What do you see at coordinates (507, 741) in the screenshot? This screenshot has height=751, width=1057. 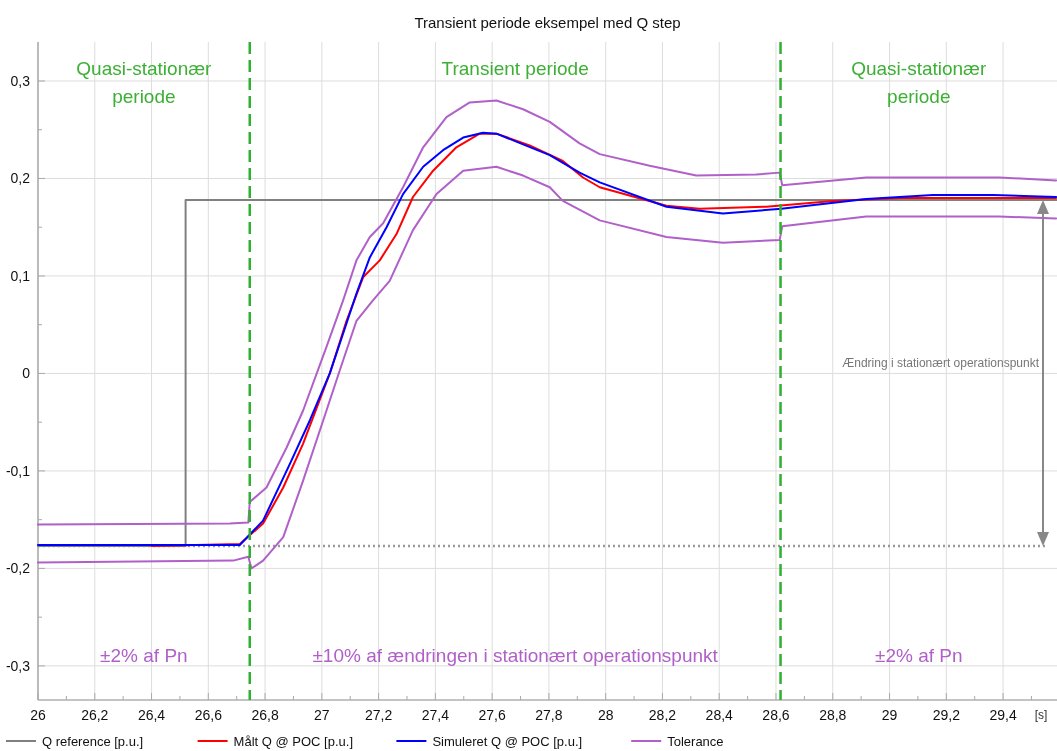 I see `legend-label: Simuleret Q @ POC [p.u.]` at bounding box center [507, 741].